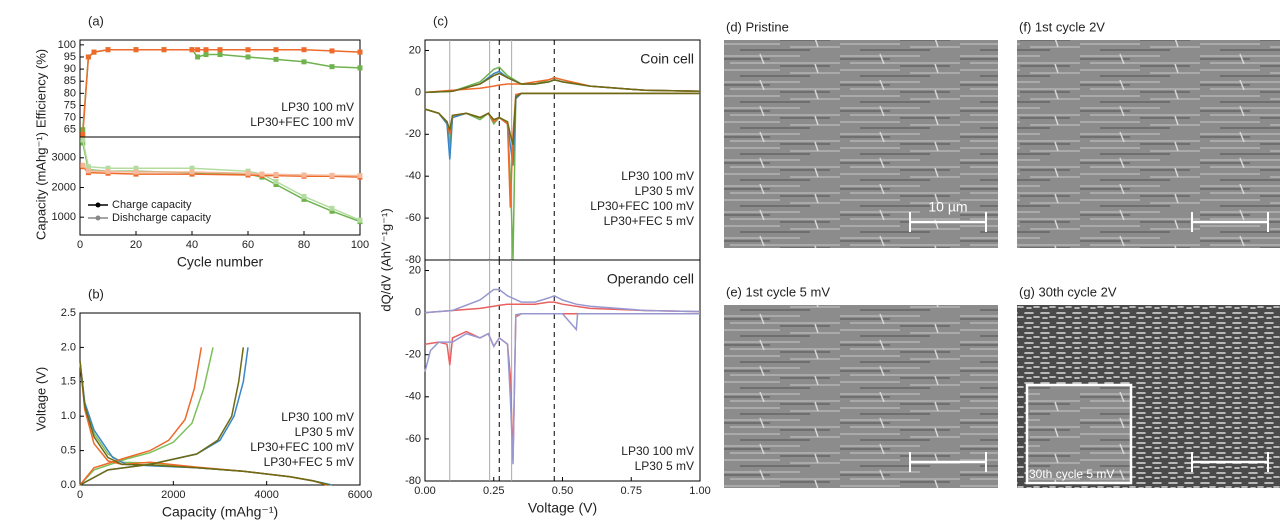 Image resolution: width=1282 pixels, height=527 pixels. What do you see at coordinates (562, 508) in the screenshot?
I see `x-axis-label: Voltage (V)` at bounding box center [562, 508].